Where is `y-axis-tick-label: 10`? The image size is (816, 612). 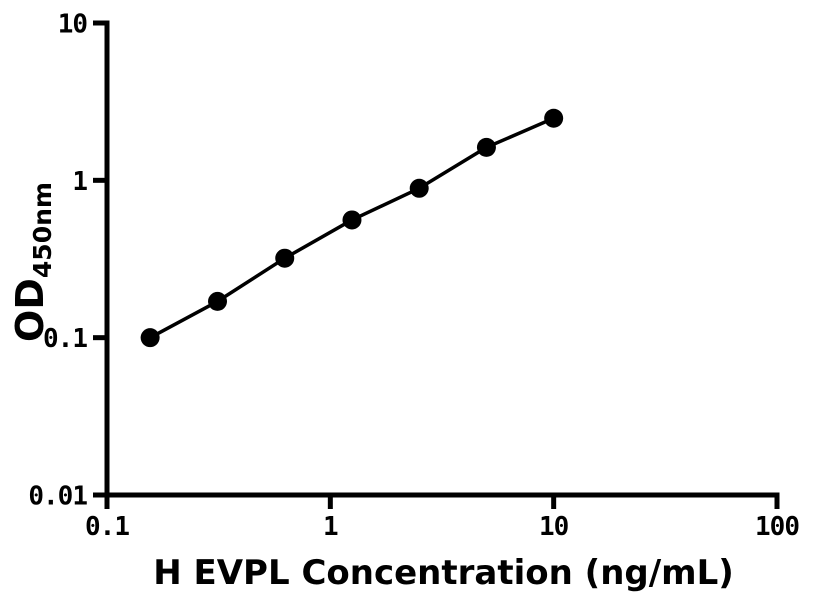
y-axis-tick-label: 10 is located at coordinates (73, 25).